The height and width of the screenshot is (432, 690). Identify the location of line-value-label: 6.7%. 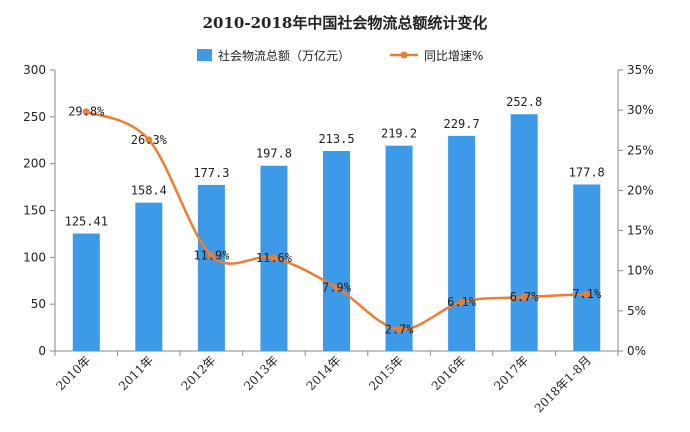
(525, 297).